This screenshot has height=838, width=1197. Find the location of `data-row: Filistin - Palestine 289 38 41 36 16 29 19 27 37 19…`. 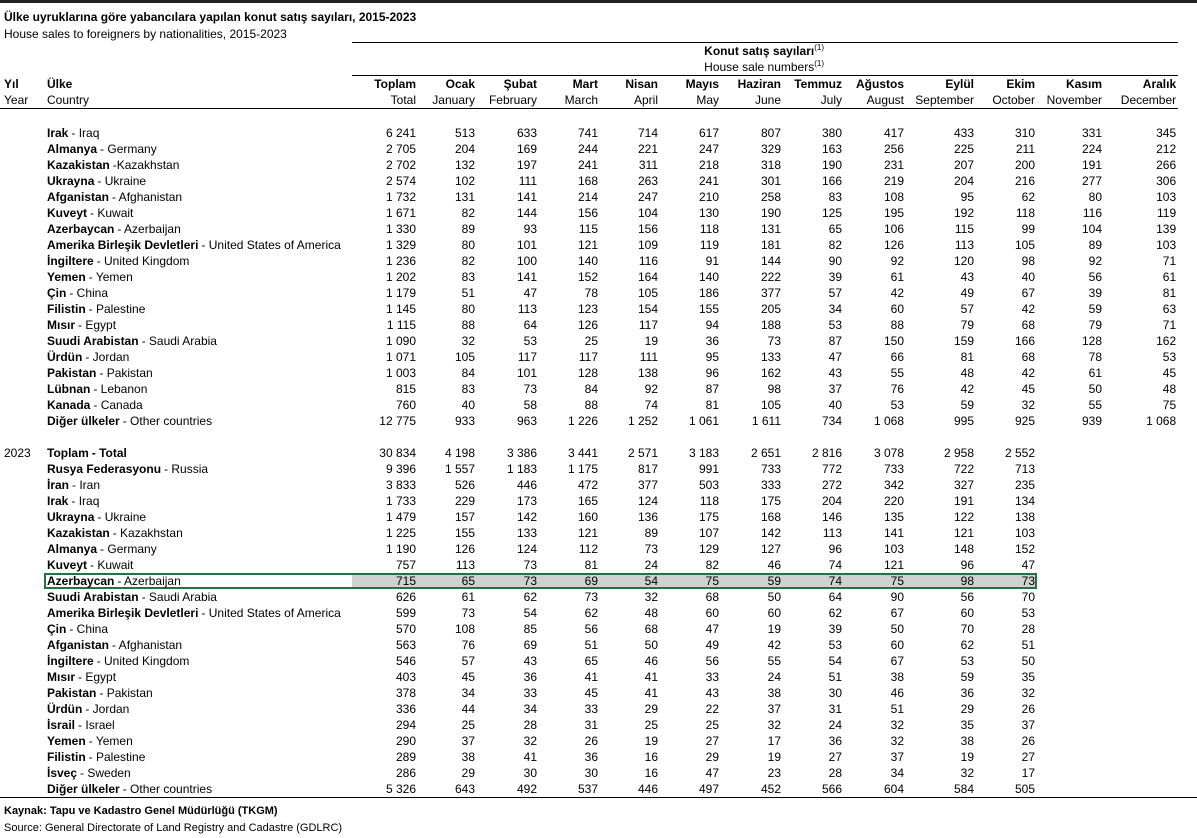

data-row: Filistin - Palestine 289 38 41 36 16 29 19 27 37 19… is located at coordinates (589, 757).